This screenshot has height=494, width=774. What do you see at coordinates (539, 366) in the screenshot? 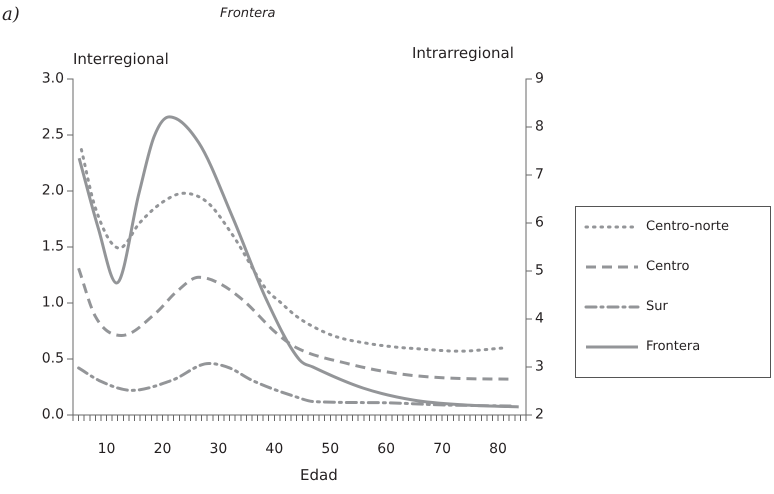
I see `y2-tick-label: 3` at bounding box center [539, 366].